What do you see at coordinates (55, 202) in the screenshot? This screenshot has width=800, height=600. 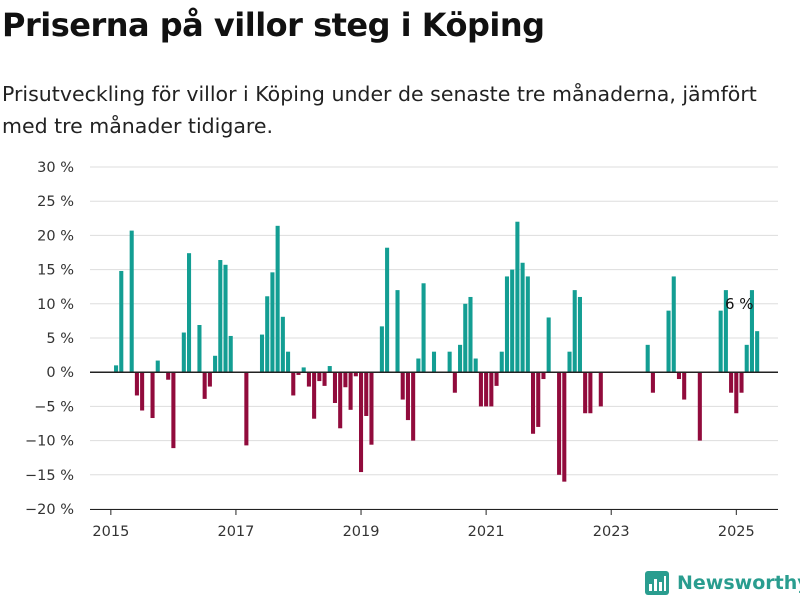 I see `y-tick-label: 25 %` at bounding box center [55, 202].